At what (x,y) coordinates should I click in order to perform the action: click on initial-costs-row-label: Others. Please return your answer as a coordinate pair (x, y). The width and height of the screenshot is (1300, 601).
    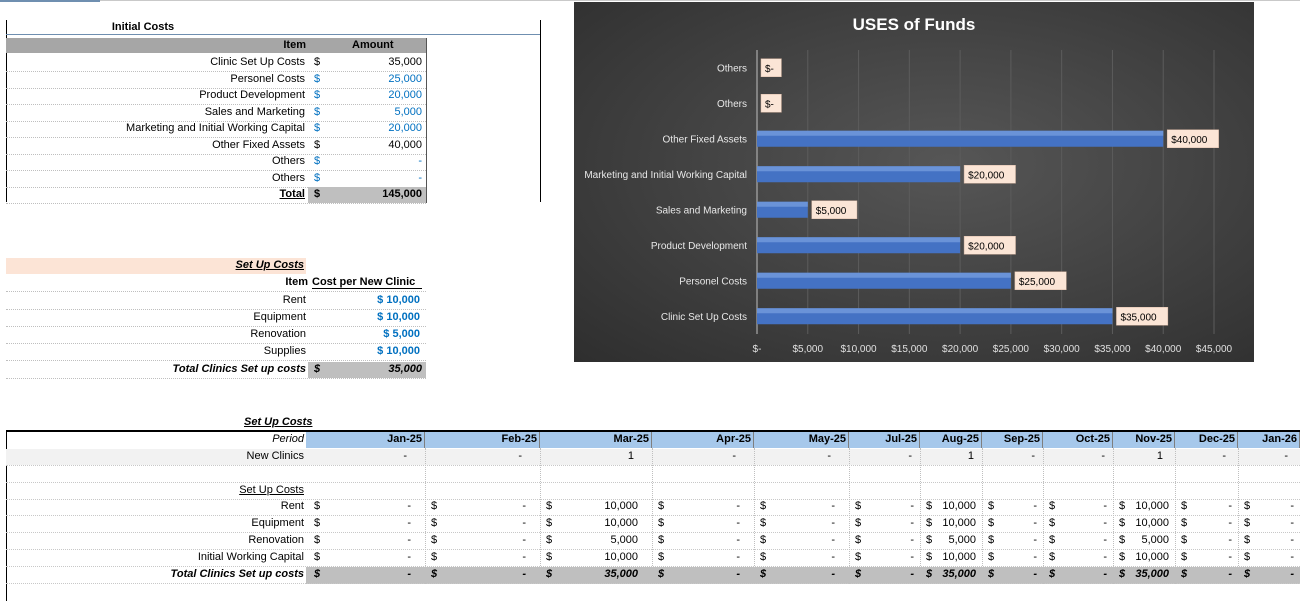
    Looking at the image, I should click on (288, 161).